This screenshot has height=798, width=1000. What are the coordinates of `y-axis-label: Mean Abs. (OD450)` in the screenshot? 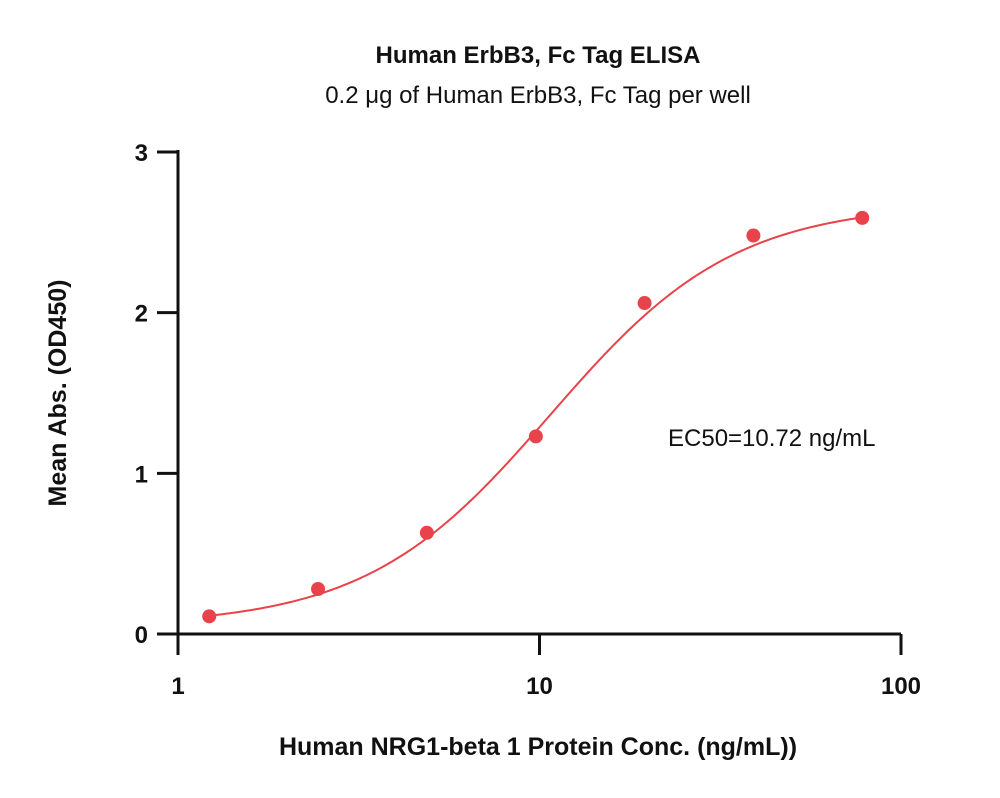 It's located at (58, 393).